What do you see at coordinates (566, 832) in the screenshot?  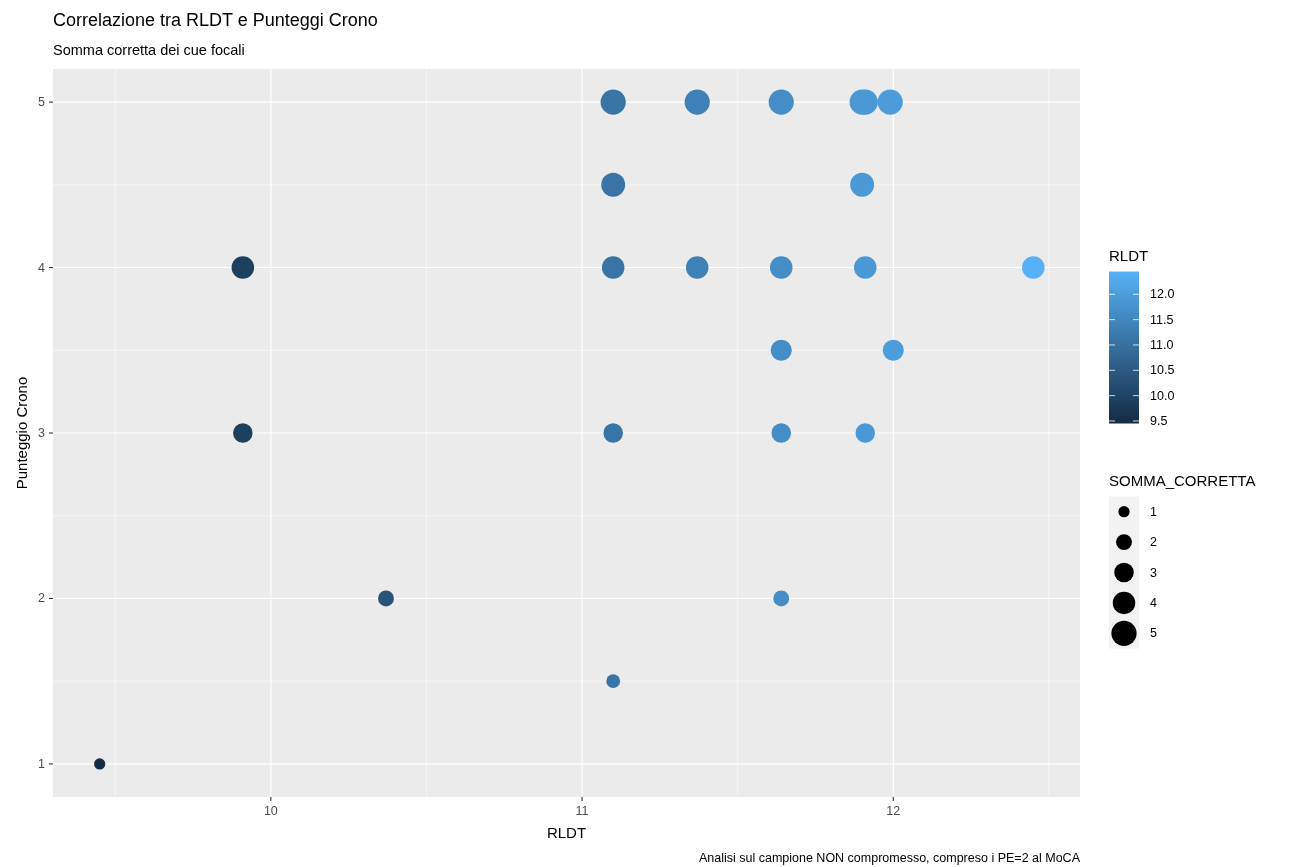 I see `x-axis-title: RLDT` at bounding box center [566, 832].